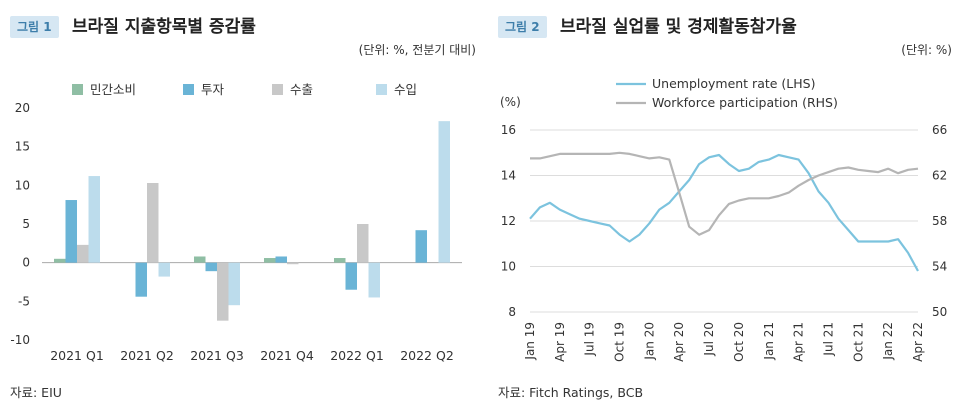 The image size is (972, 414). I want to click on y-tick-label: 0, so click(26, 263).